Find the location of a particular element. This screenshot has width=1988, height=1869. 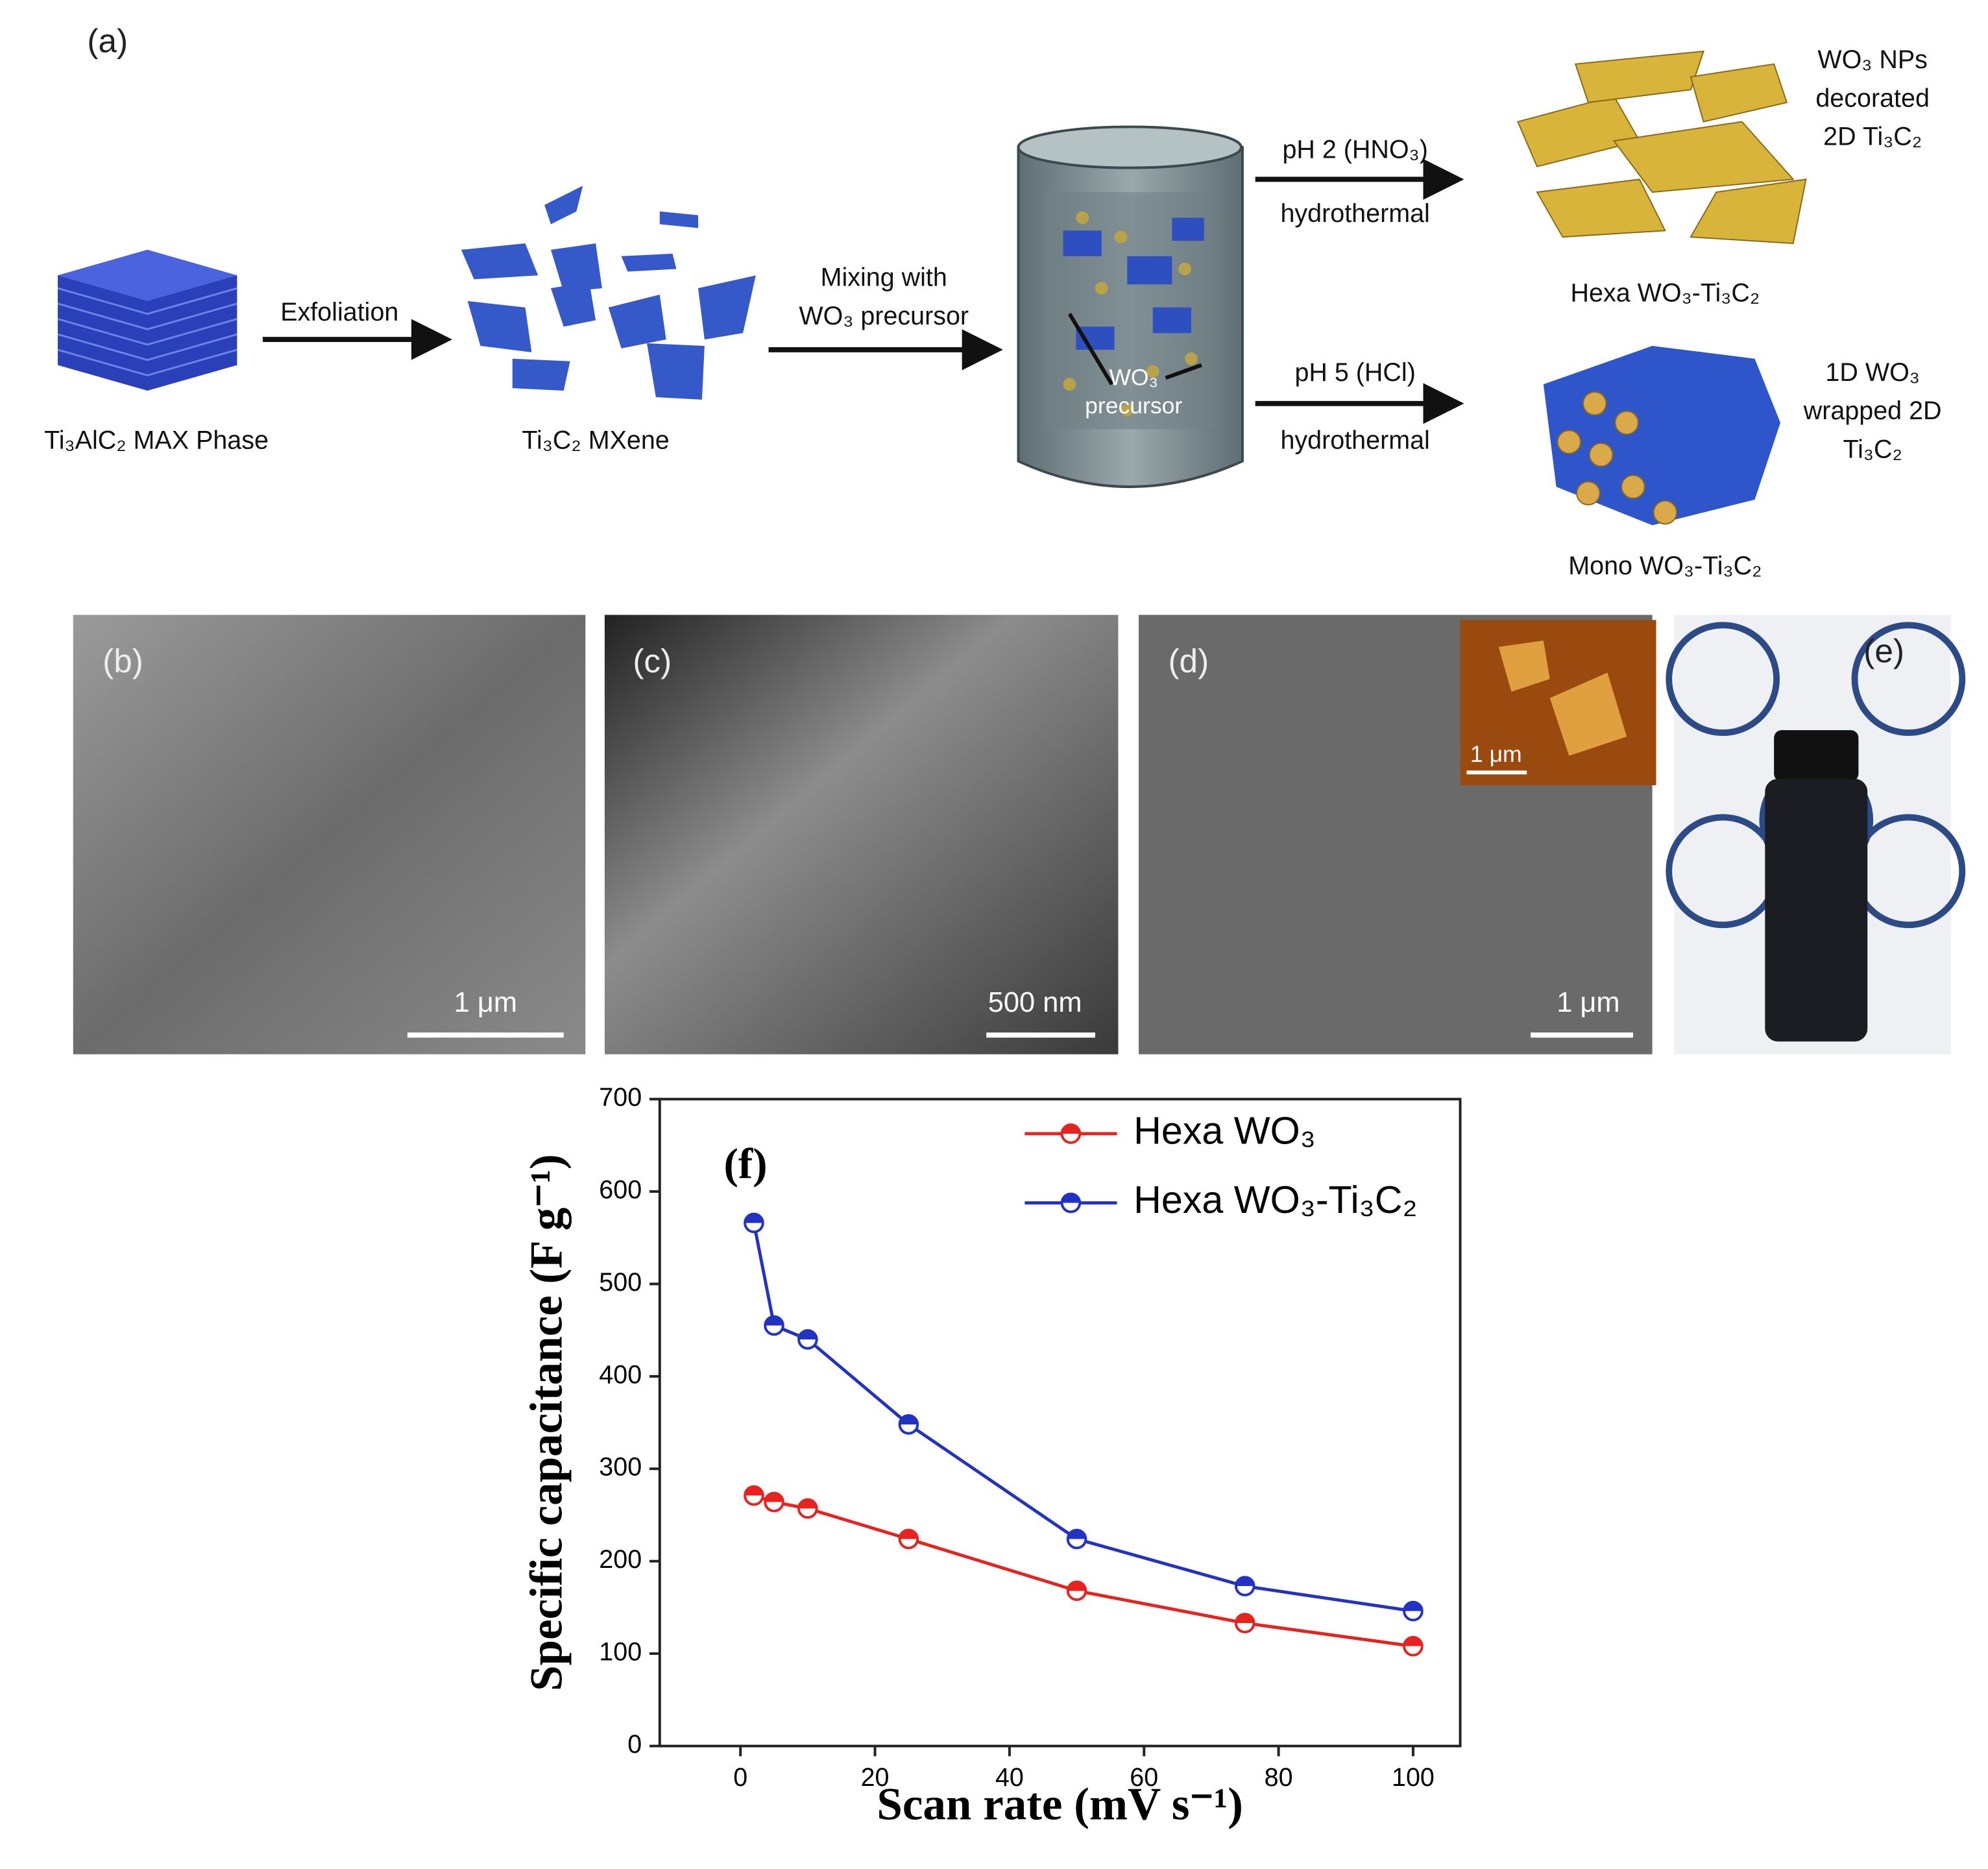

max-phase-label: Ti₃AlC₂ MAX Phase is located at coordinates (156, 440).